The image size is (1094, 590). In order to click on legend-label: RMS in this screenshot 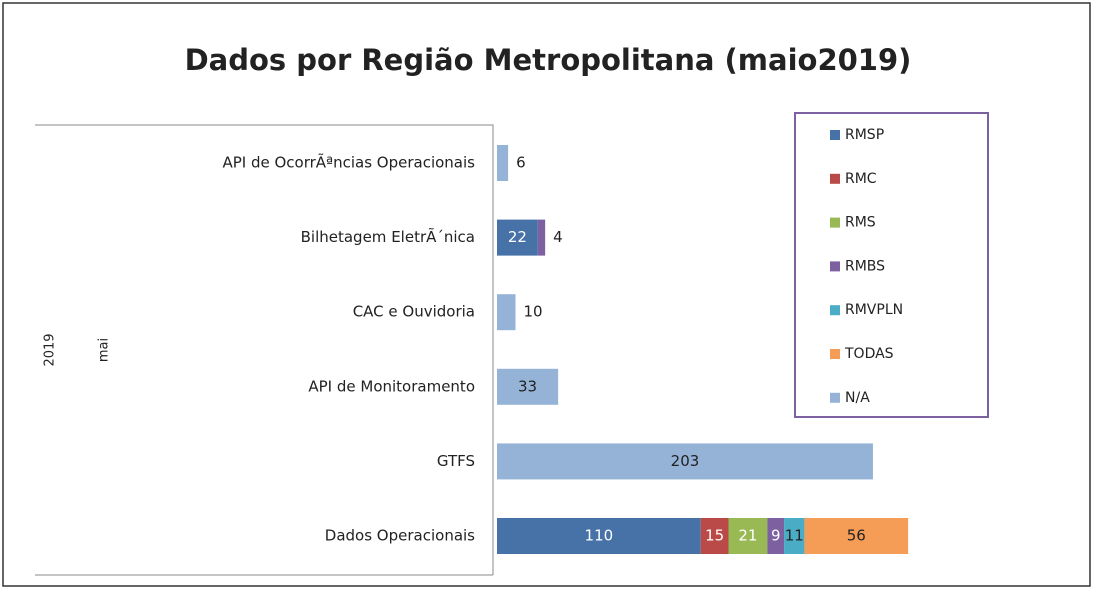, I will do `click(860, 223)`.